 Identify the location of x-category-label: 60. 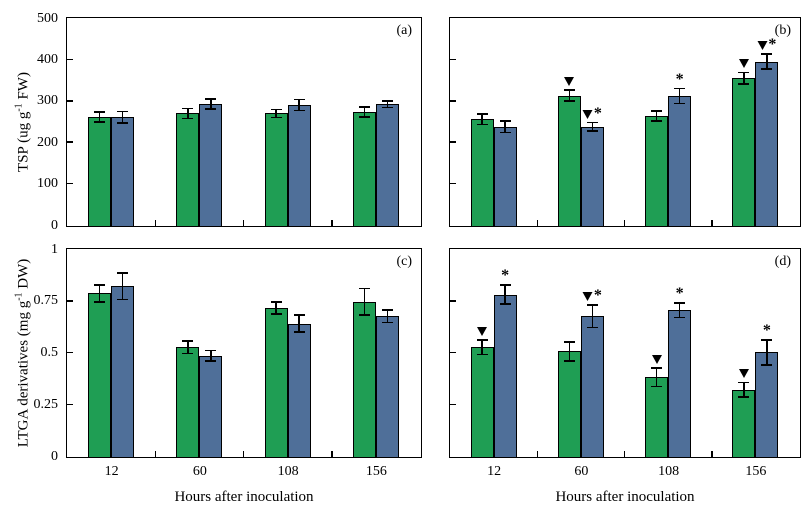
(581, 471).